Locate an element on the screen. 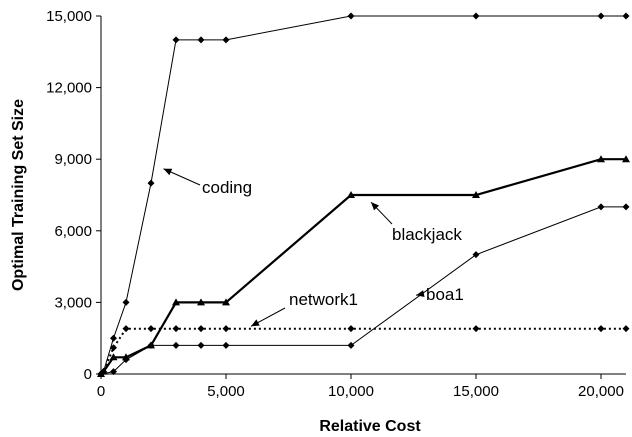 The width and height of the screenshot is (632, 437). x-tick-label: 15,000 is located at coordinates (476, 391).